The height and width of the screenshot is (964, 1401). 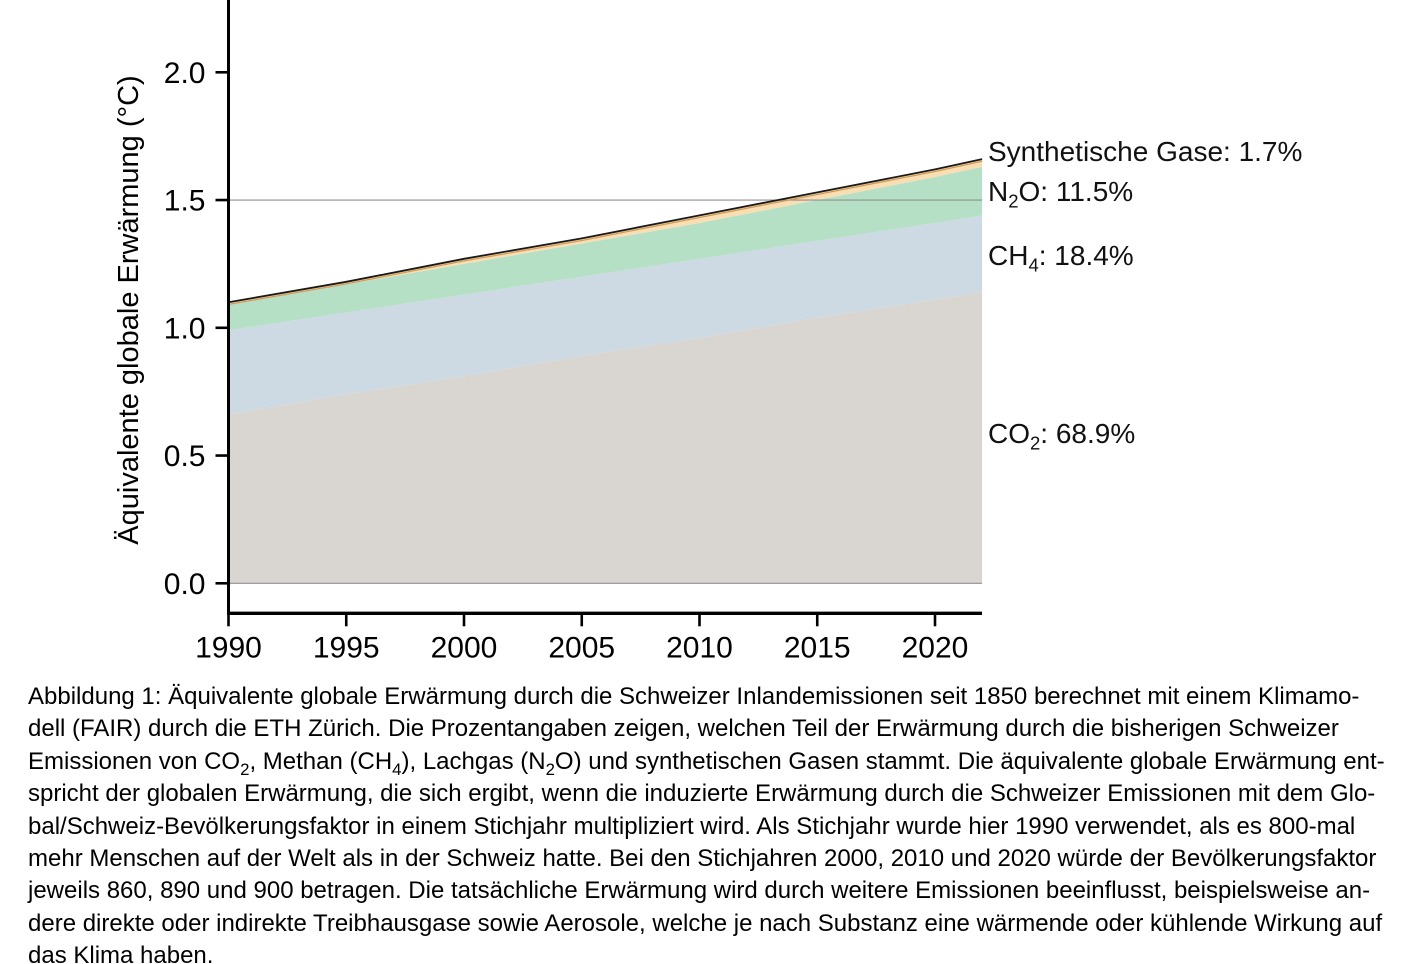 What do you see at coordinates (1061, 258) in the screenshot?
I see `legend-label-ch4: CH4: 18.4%` at bounding box center [1061, 258].